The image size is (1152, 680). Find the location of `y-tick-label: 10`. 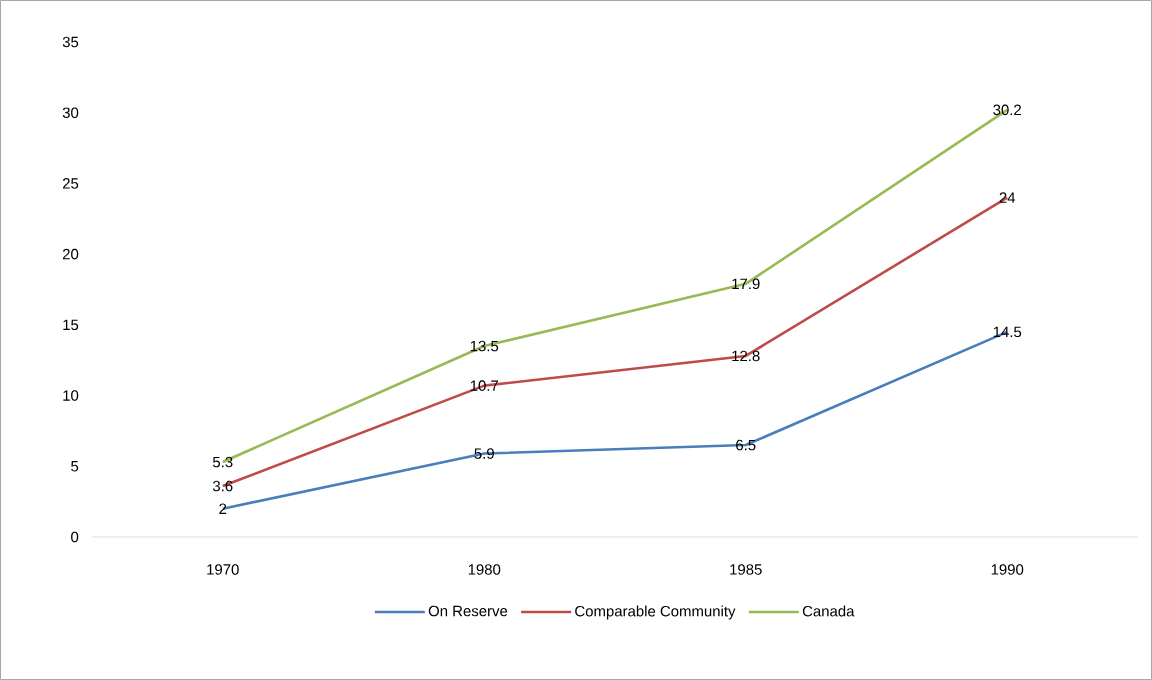

y-tick-label: 10 is located at coordinates (71, 395).